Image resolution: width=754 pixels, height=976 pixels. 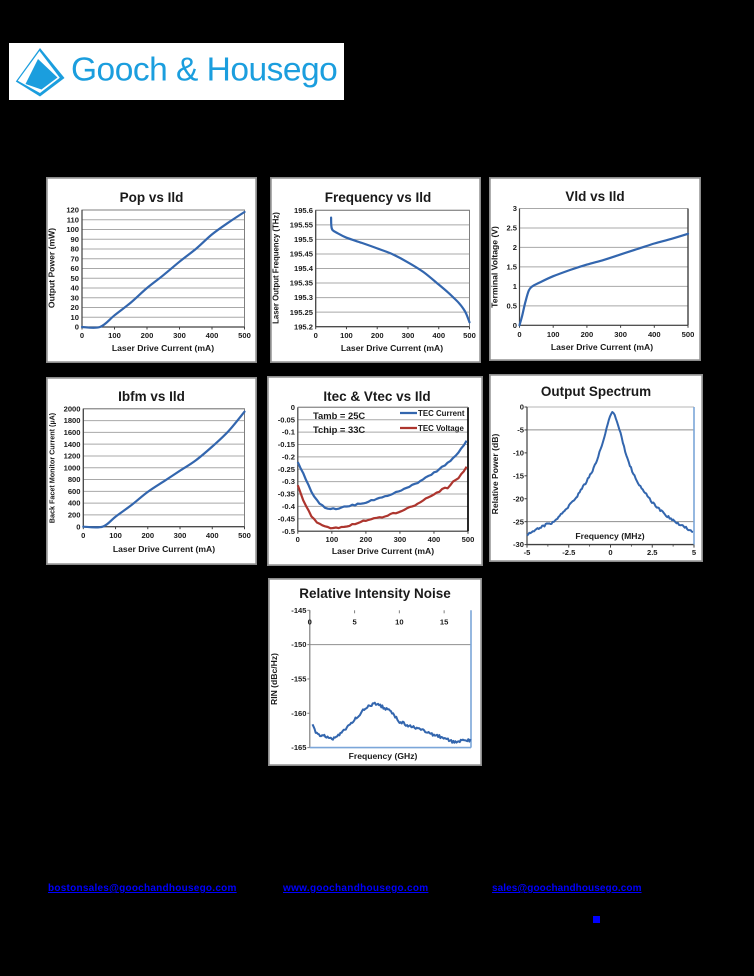 What do you see at coordinates (303, 297) in the screenshot?
I see `svg-text: 195.3` at bounding box center [303, 297].